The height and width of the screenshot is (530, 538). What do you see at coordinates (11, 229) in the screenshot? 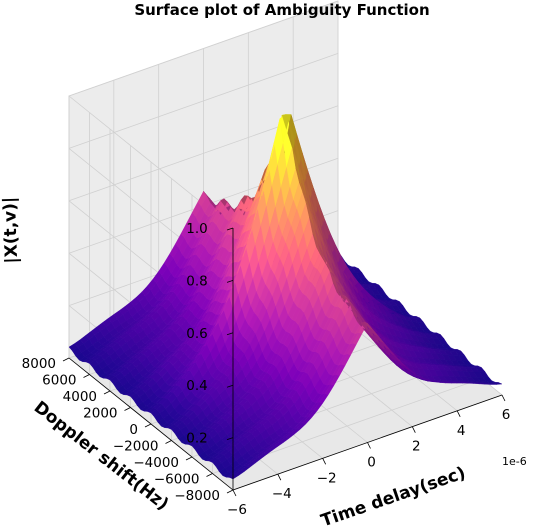
I see `z-axis-label: |X(t,v)|` at bounding box center [11, 229].